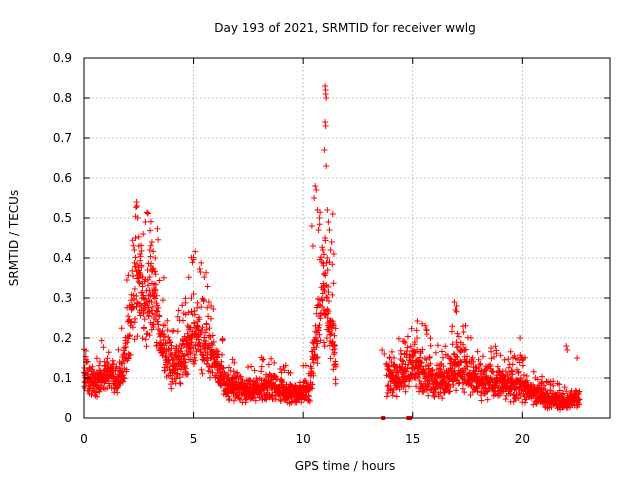 The width and height of the screenshot is (640, 480). I want to click on y-tick-labels: 0 0.1 0.2 0.3 0.4 0.5 0.6 0.7 0.8 0.9, so click(62, 238).